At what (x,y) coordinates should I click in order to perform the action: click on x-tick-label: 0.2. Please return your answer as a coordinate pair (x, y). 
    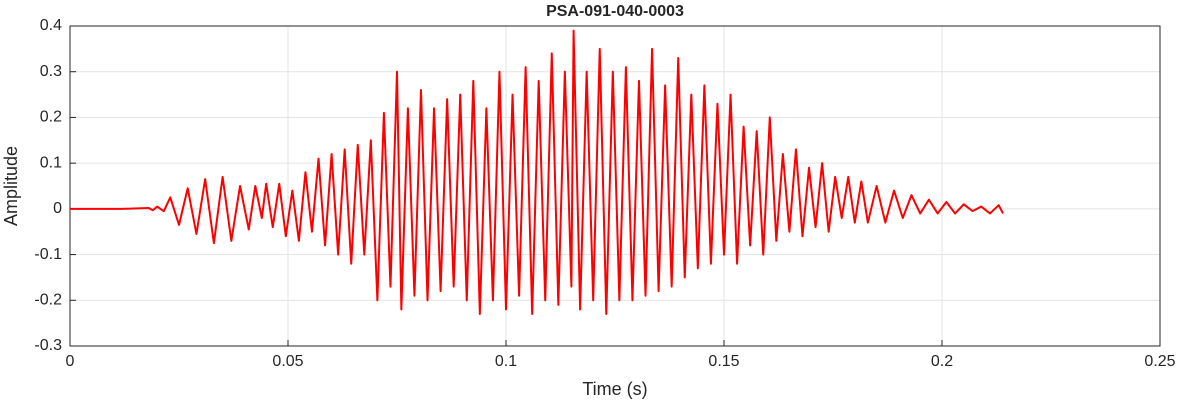
    Looking at the image, I should click on (942, 361).